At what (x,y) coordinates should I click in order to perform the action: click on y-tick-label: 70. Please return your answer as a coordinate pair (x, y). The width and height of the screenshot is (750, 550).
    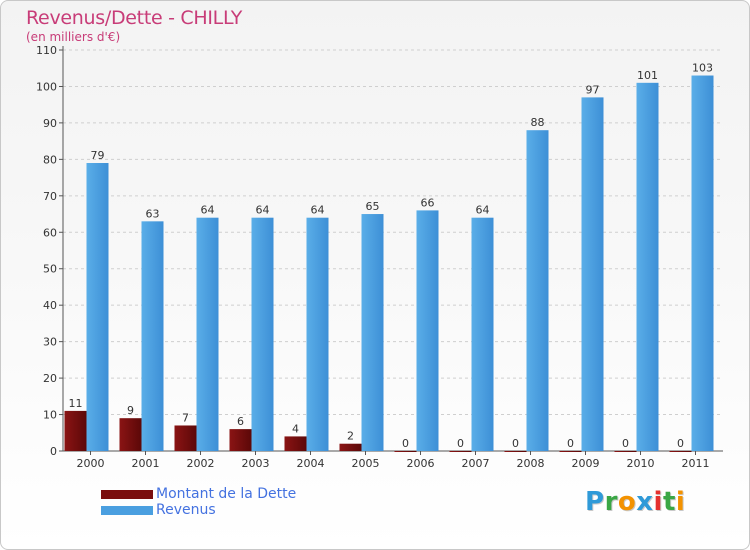
    Looking at the image, I should click on (50, 196).